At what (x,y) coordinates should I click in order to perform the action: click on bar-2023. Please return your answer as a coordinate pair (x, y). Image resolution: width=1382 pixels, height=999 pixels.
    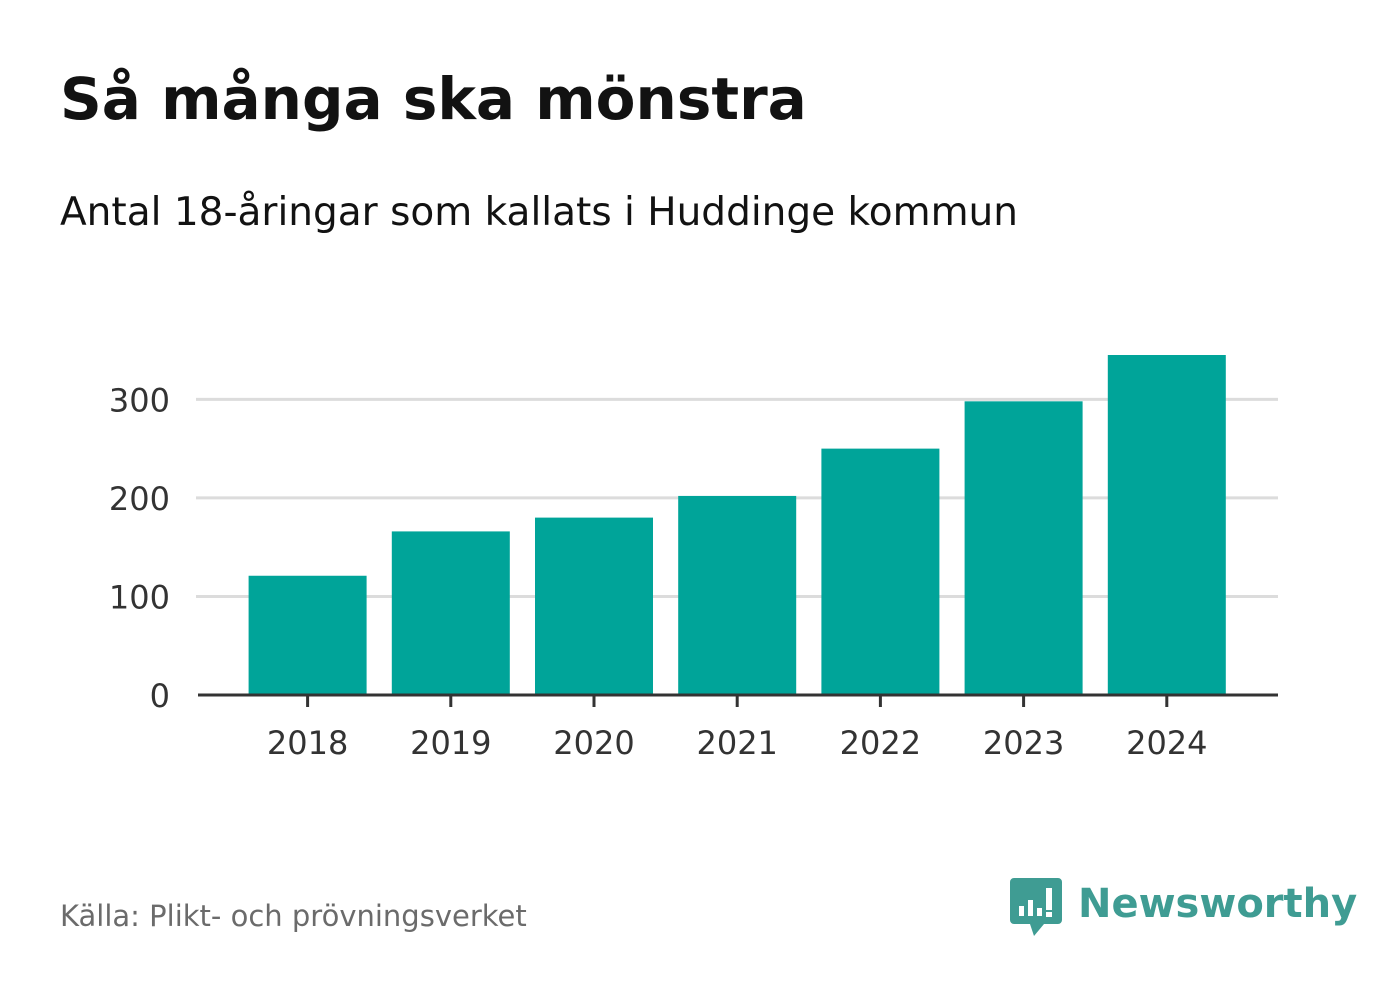
    Looking at the image, I should click on (1023, 548).